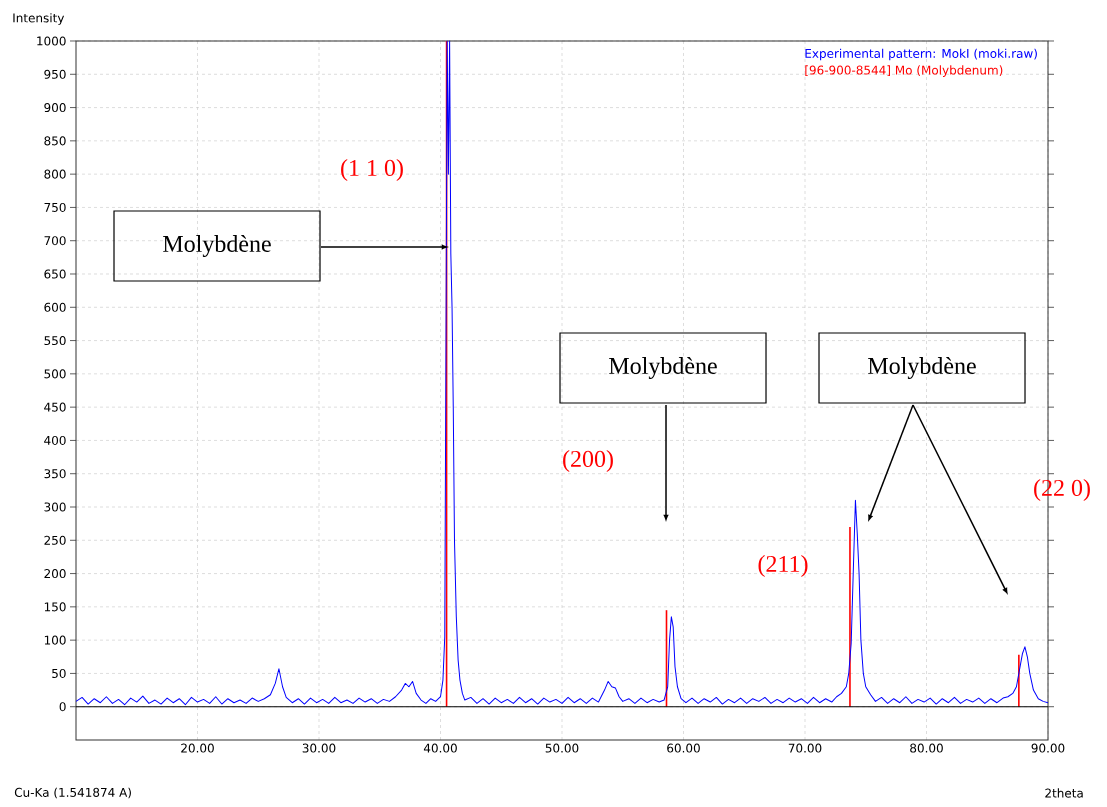 This screenshot has width=1107, height=807. Describe the element at coordinates (683, 748) in the screenshot. I see `x-tick-label: 60.00` at that location.